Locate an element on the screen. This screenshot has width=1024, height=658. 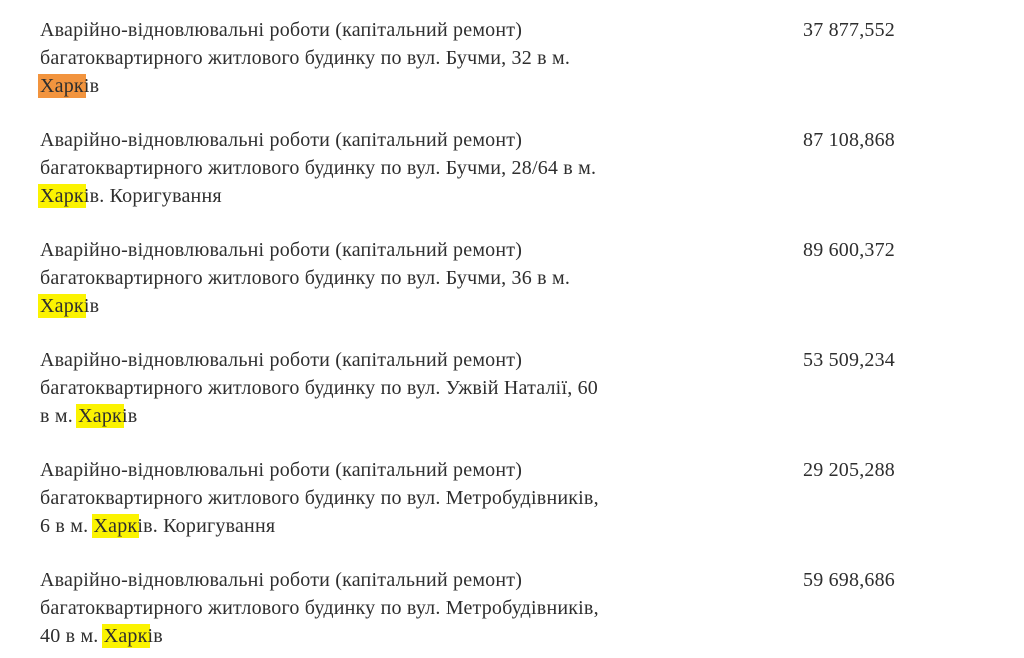
description-text: 40 в м. is located at coordinates (72, 636).